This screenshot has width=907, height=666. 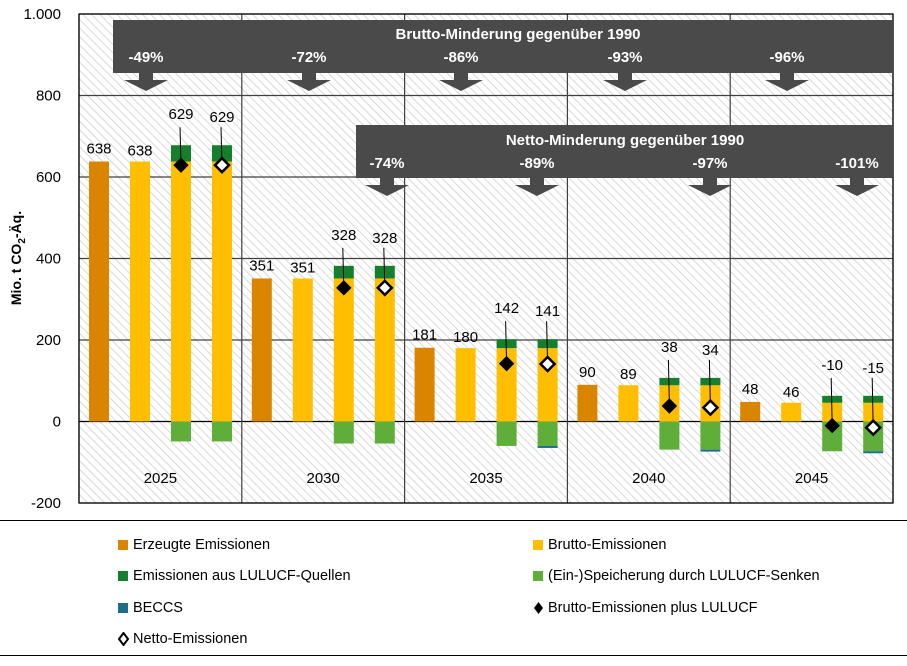 I want to click on legend-label: Emissionen aus LULUCF-Quellen, so click(x=242, y=576).